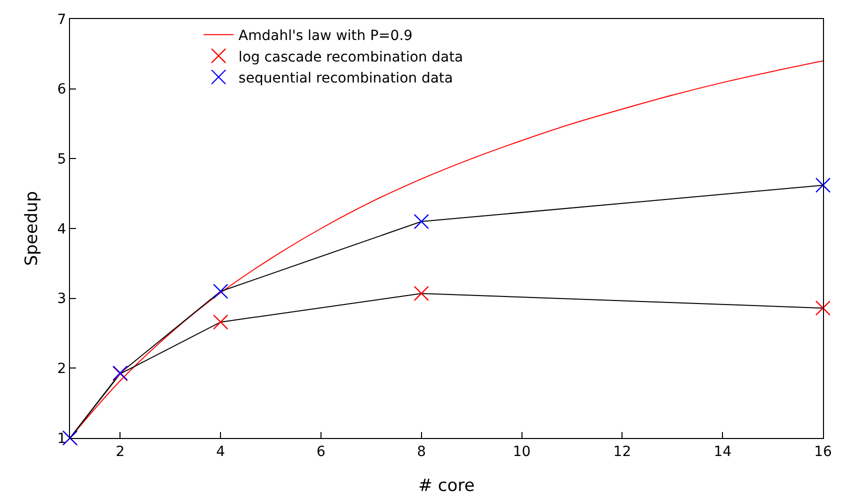 The height and width of the screenshot is (504, 844). I want to click on legend-label: sequential recombination data, so click(346, 78).